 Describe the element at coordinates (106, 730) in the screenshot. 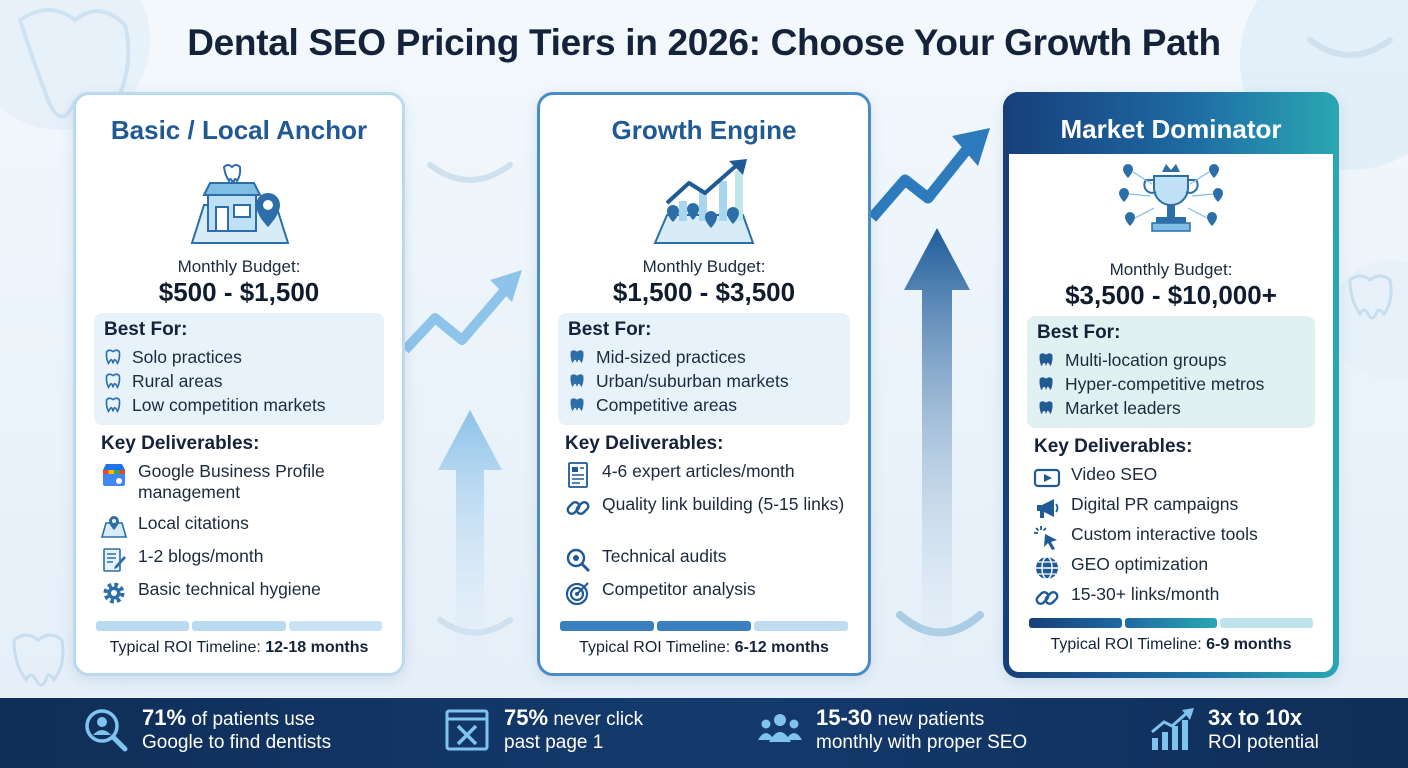

I see `search-person-icon` at that location.